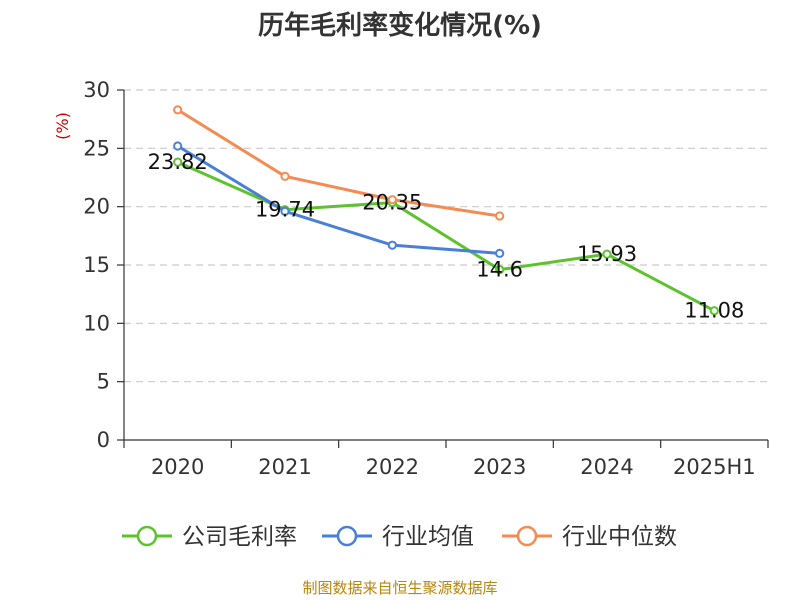 This screenshot has width=800, height=600. Describe the element at coordinates (62, 126) in the screenshot. I see `y-axis-unit-label: (%)` at that location.